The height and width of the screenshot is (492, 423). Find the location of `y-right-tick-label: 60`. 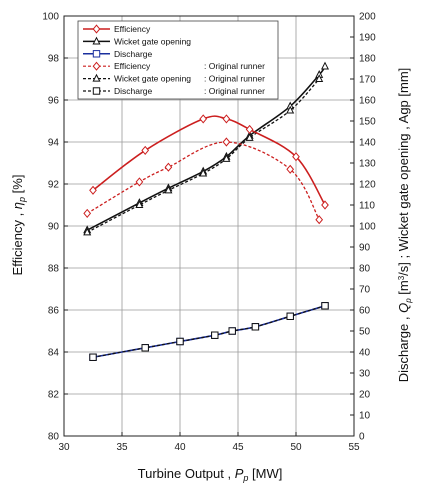

y-right-tick-label: 60 is located at coordinates (365, 311).